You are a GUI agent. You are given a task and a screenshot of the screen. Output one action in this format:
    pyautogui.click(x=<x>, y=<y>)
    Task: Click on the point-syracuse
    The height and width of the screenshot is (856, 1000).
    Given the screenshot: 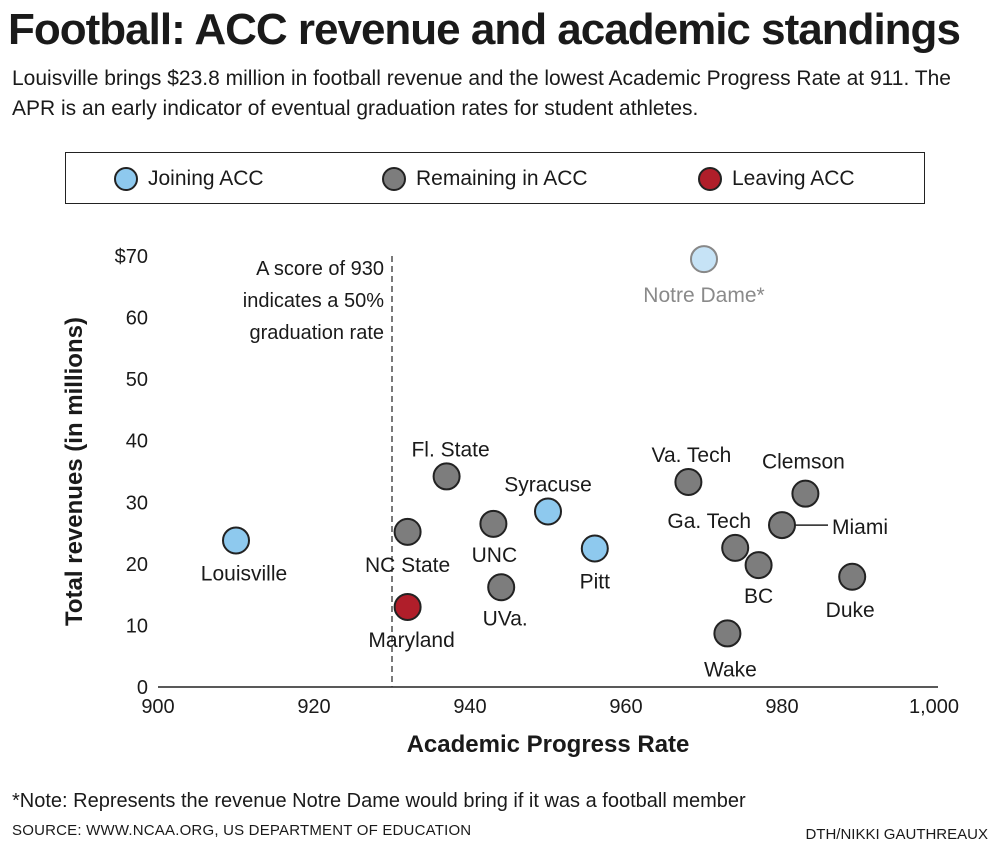 What is the action you would take?
    pyautogui.click(x=548, y=511)
    